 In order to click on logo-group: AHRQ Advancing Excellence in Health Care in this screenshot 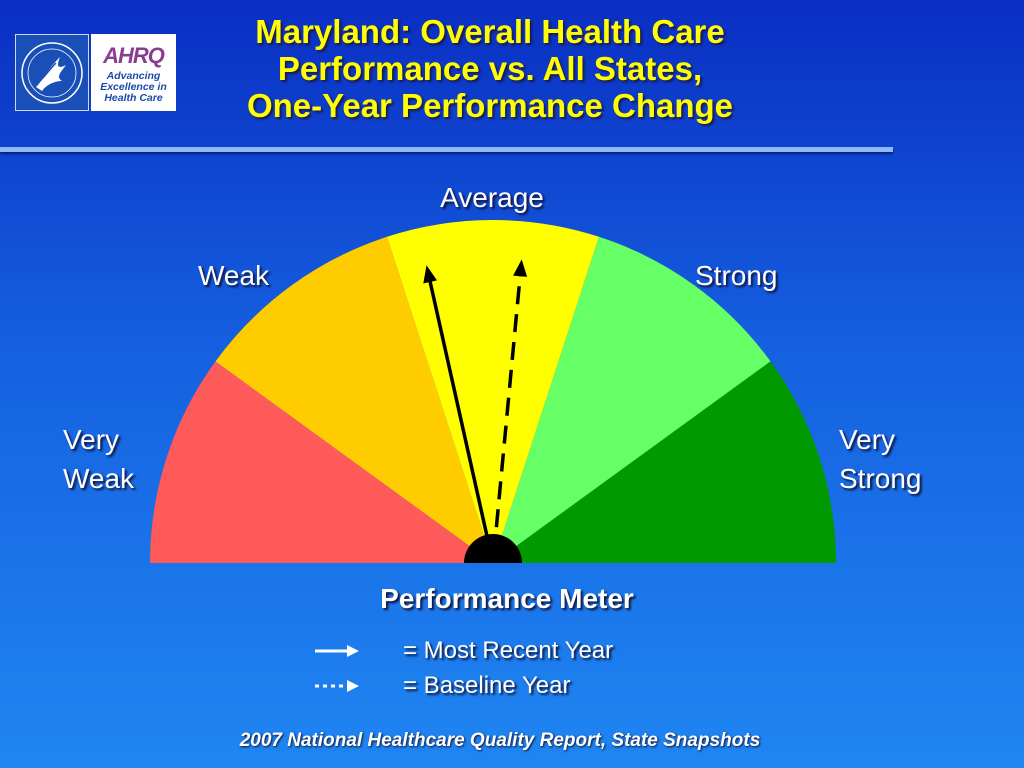, I will do `click(95, 72)`.